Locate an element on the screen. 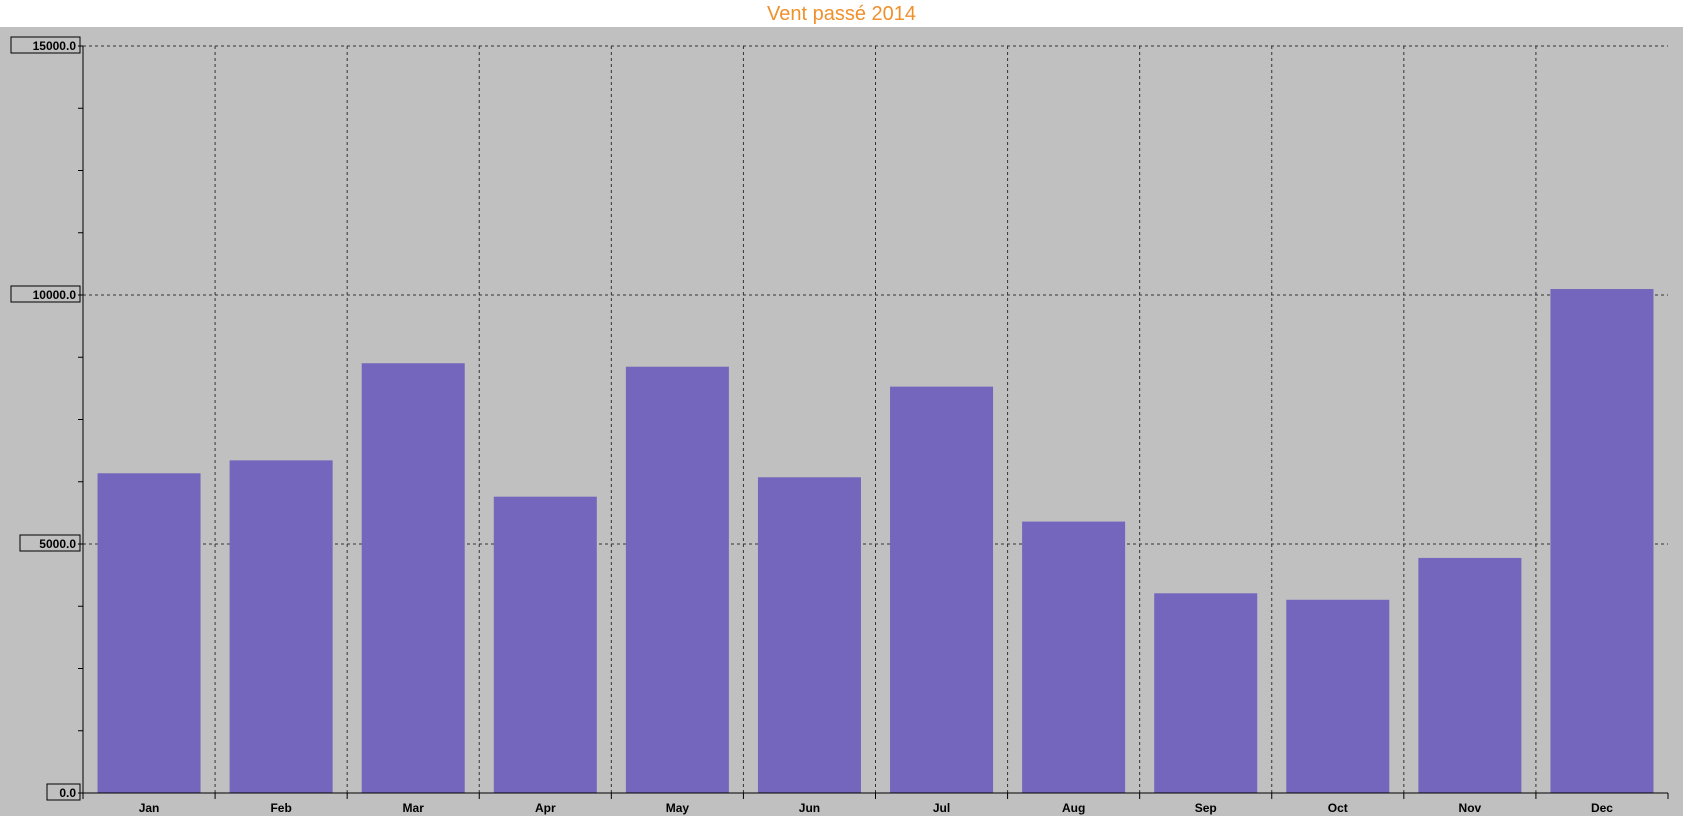 The image size is (1683, 816). x-tick-label: Aug is located at coordinates (1073, 808).